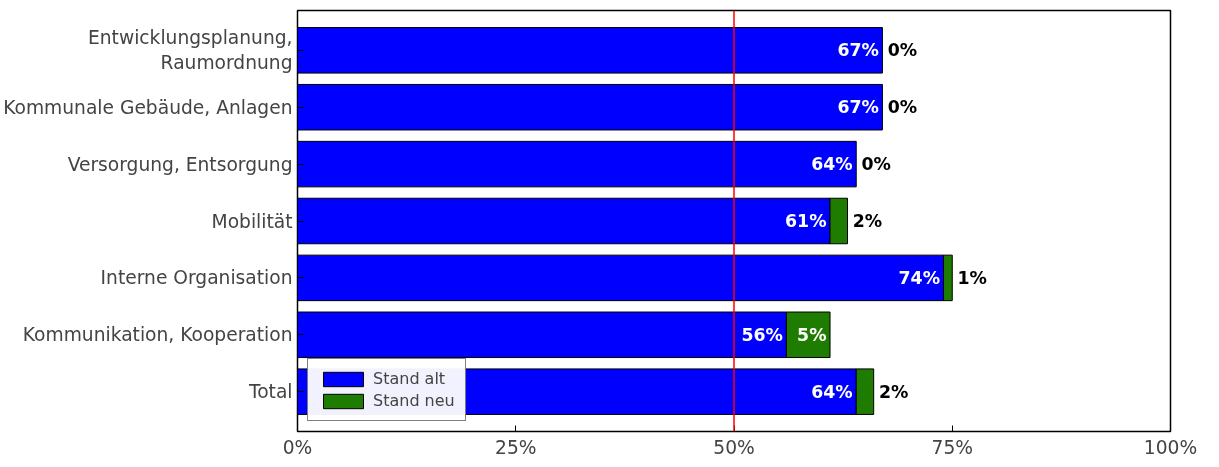 The height and width of the screenshot is (467, 1219). Describe the element at coordinates (972, 277) in the screenshot. I see `data-label: 1%` at that location.